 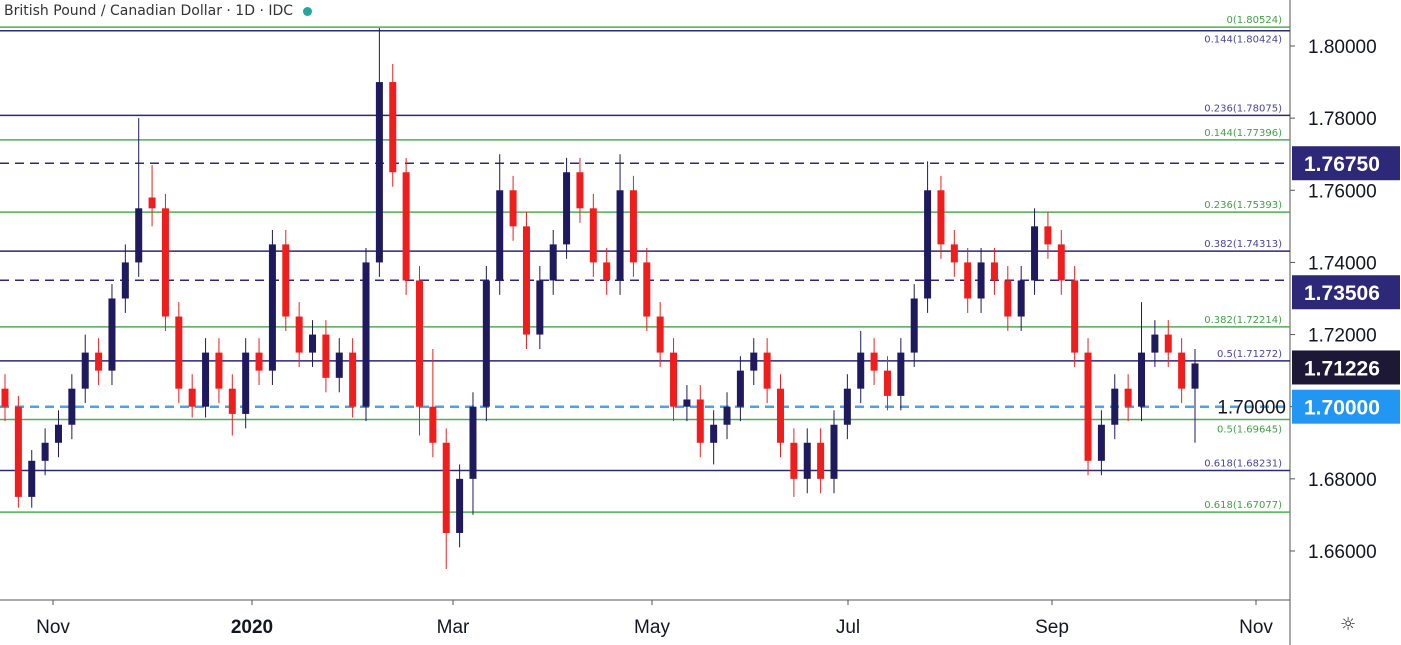 What do you see at coordinates (1342, 263) in the screenshot?
I see `price-tick-label: 1.74000` at bounding box center [1342, 263].